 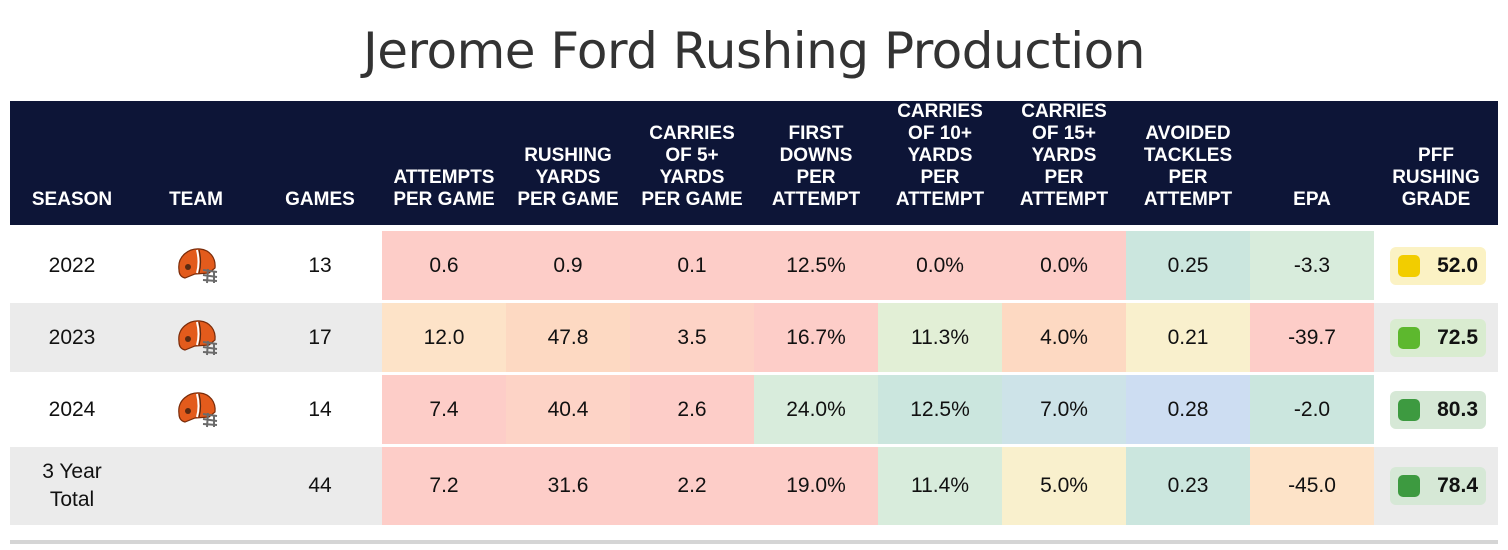 I want to click on stat-cell-c5: 3.5, so click(x=692, y=337).